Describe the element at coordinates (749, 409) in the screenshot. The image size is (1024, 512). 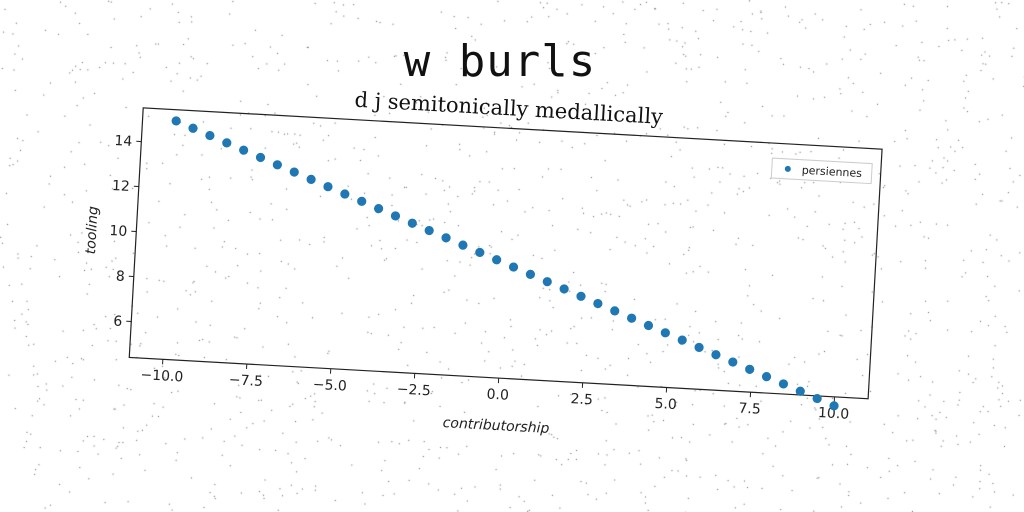
I see `x-tick-label: 7.5` at that location.